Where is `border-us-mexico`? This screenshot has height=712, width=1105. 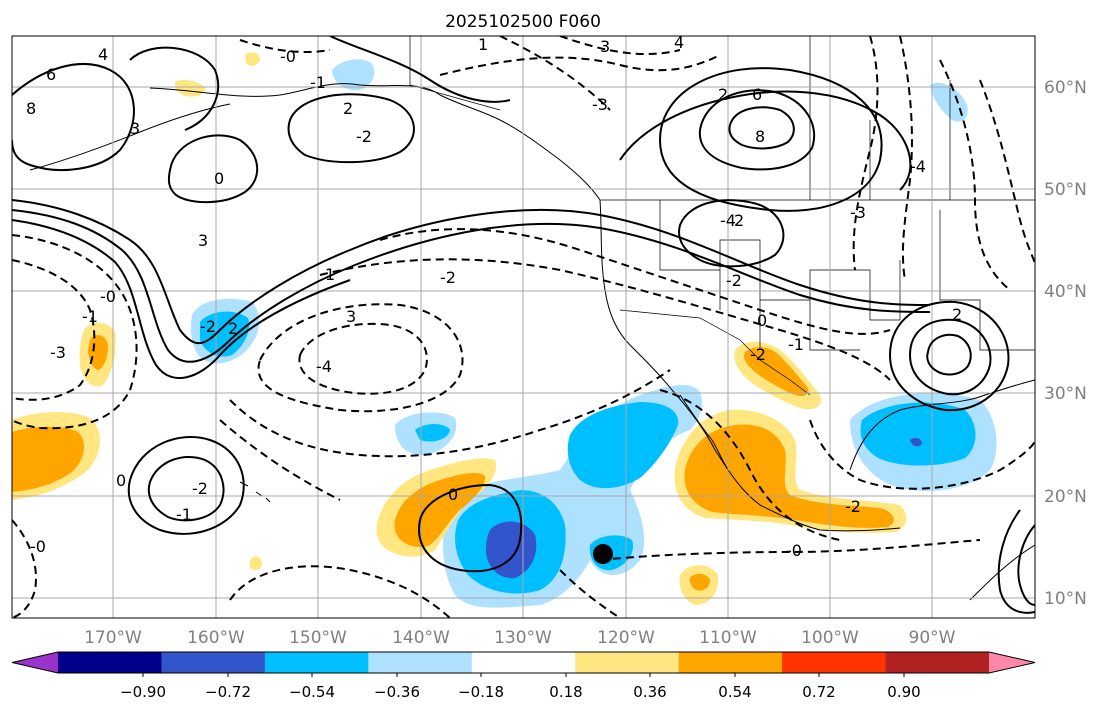 border-us-mexico is located at coordinates (715, 352).